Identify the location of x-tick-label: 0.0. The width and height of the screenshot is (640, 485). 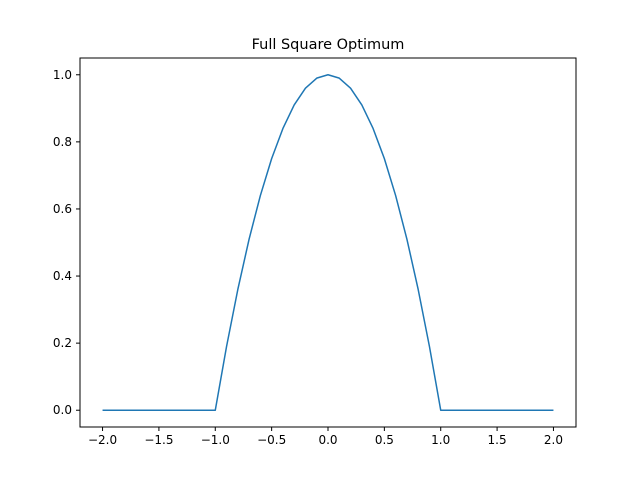
(327, 440).